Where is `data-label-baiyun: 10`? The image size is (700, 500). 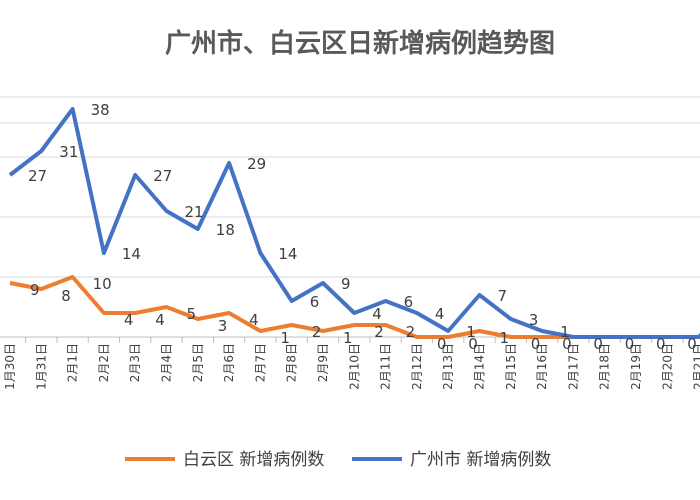
data-label-baiyun: 10 is located at coordinates (102, 284).